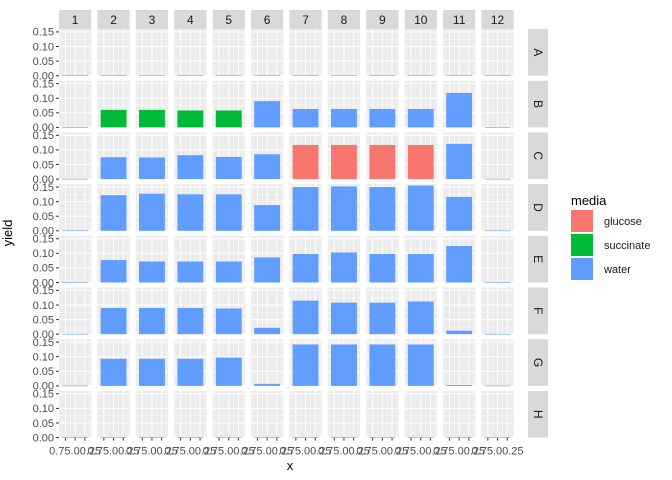 The width and height of the screenshot is (672, 480). What do you see at coordinates (290, 465) in the screenshot?
I see `x-axis-title: x` at bounding box center [290, 465].